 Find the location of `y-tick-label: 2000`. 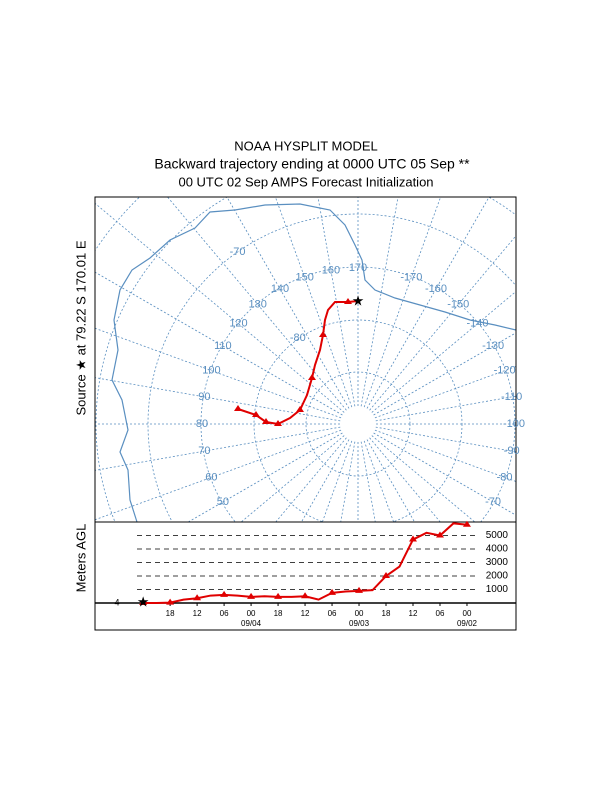

y-tick-label: 2000 is located at coordinates (497, 576).